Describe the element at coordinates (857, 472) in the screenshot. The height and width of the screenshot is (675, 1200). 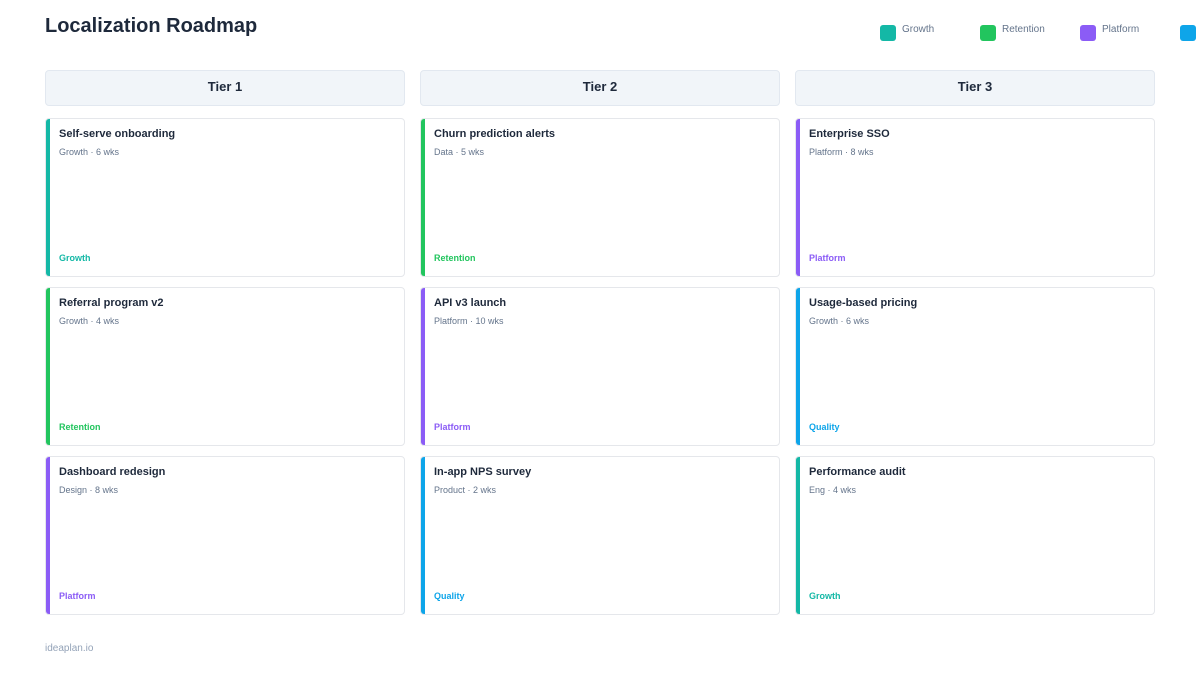
I see `card-title: Performance audit` at that location.